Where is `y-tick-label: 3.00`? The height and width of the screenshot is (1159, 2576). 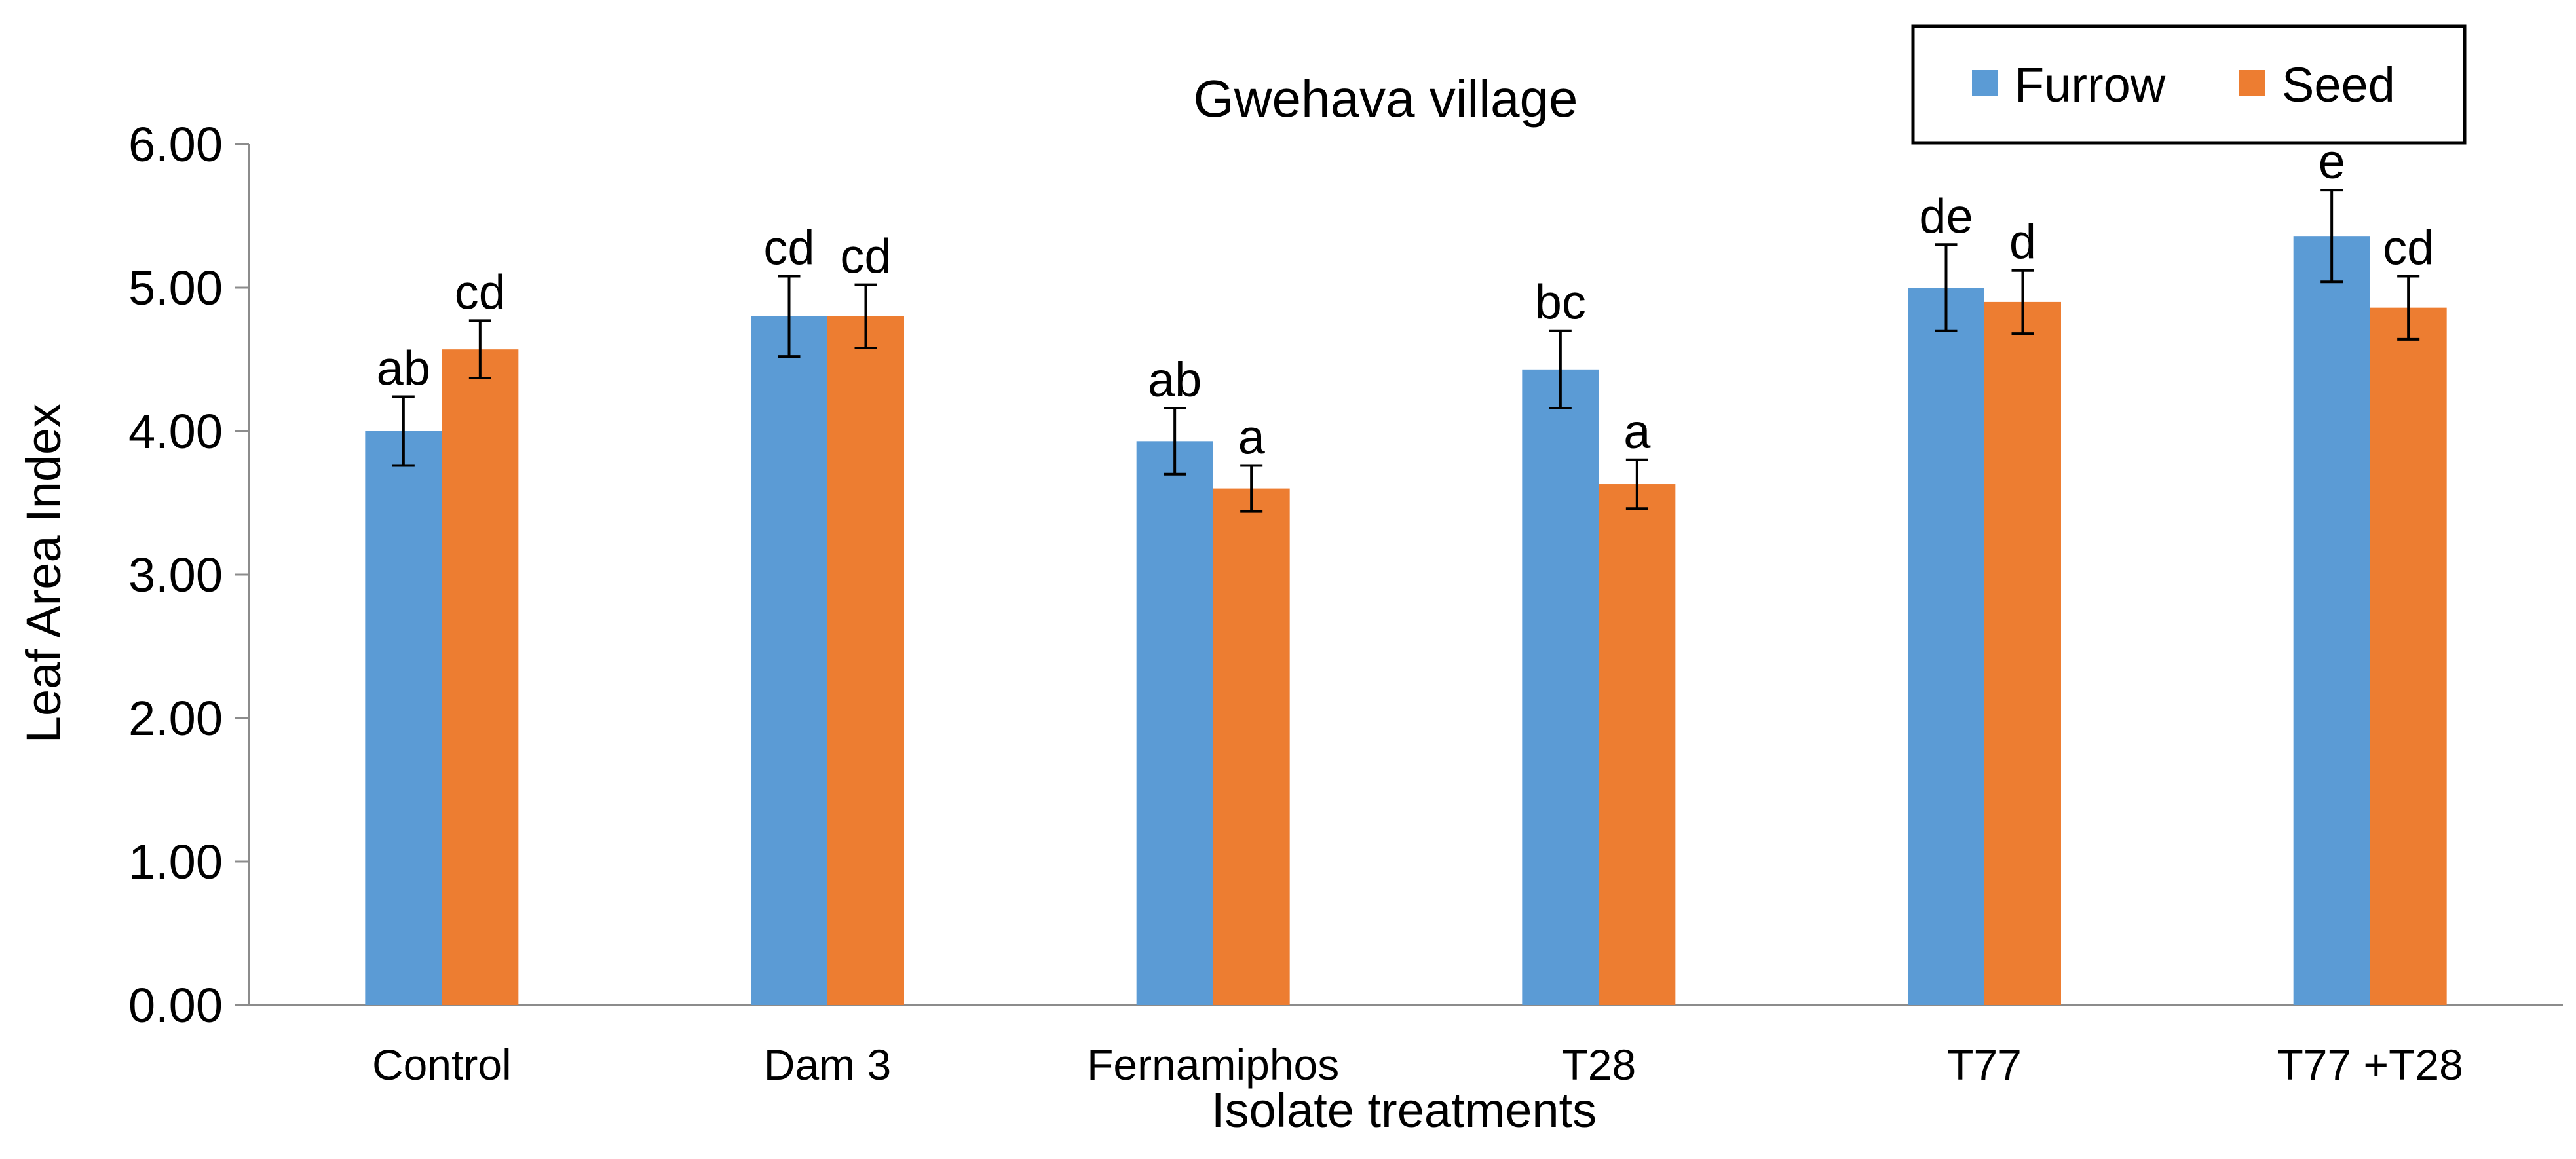 y-tick-label: 3.00 is located at coordinates (175, 575).